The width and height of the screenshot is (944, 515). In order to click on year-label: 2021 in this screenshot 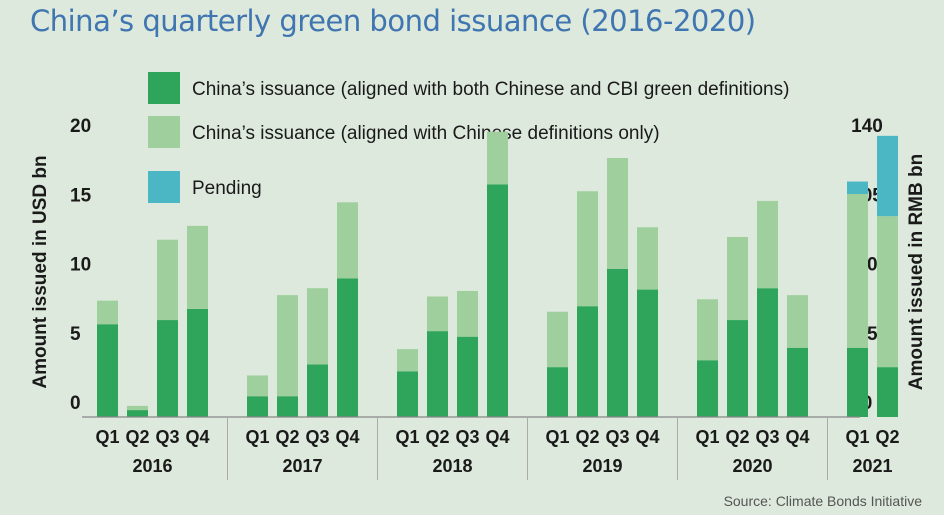, I will do `click(872, 466)`.